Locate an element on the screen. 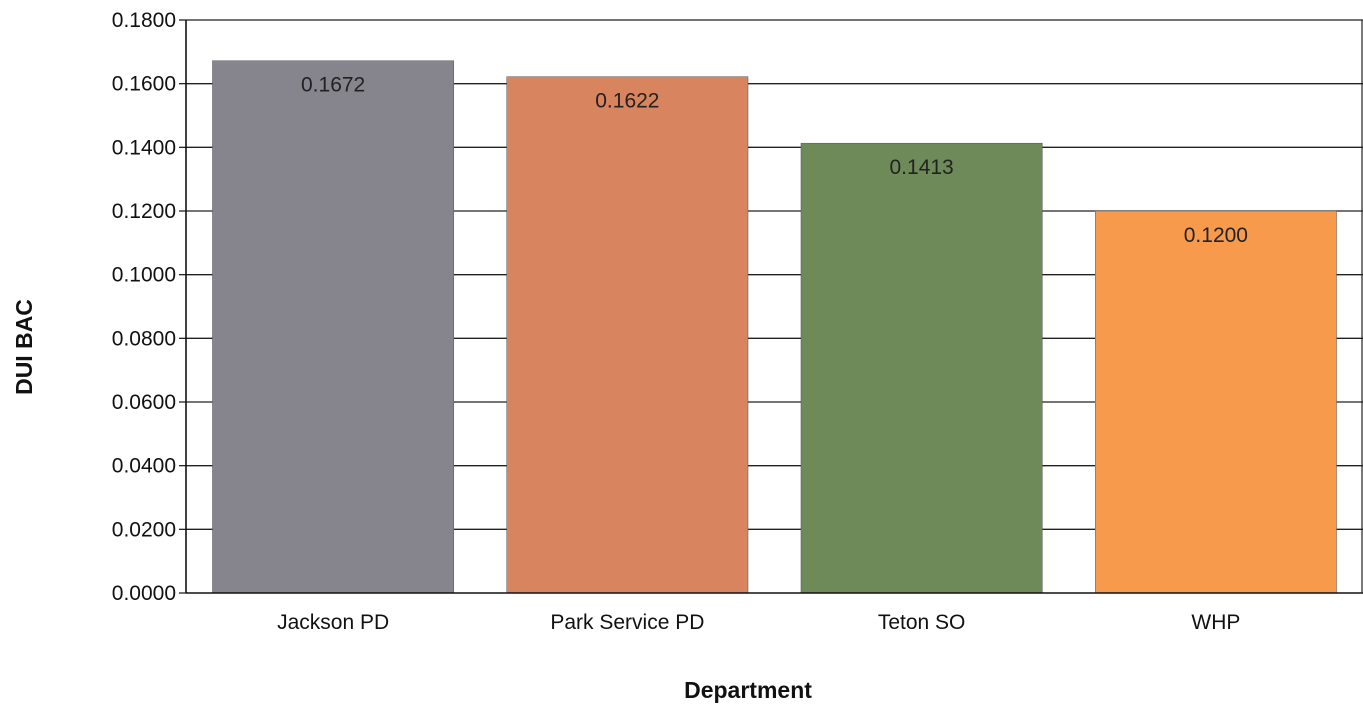 The width and height of the screenshot is (1363, 708). y-tick-label: 0.1600 is located at coordinates (144, 84).